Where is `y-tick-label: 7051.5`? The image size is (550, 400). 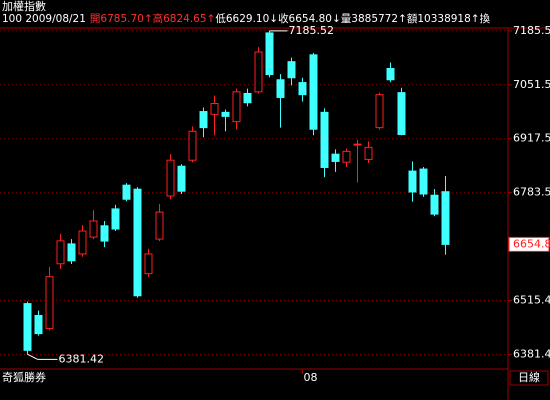 y-tick-label: 7051.5 is located at coordinates (531, 84).